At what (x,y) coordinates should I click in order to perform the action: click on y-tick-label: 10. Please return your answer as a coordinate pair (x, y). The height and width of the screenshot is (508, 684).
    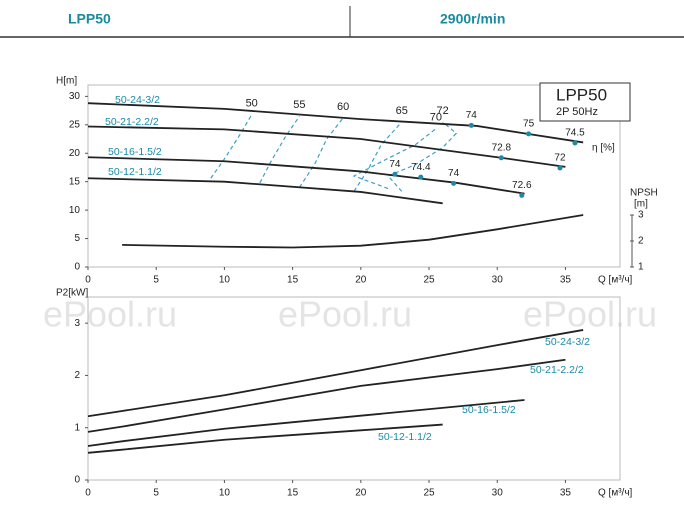
    Looking at the image, I should click on (75, 210).